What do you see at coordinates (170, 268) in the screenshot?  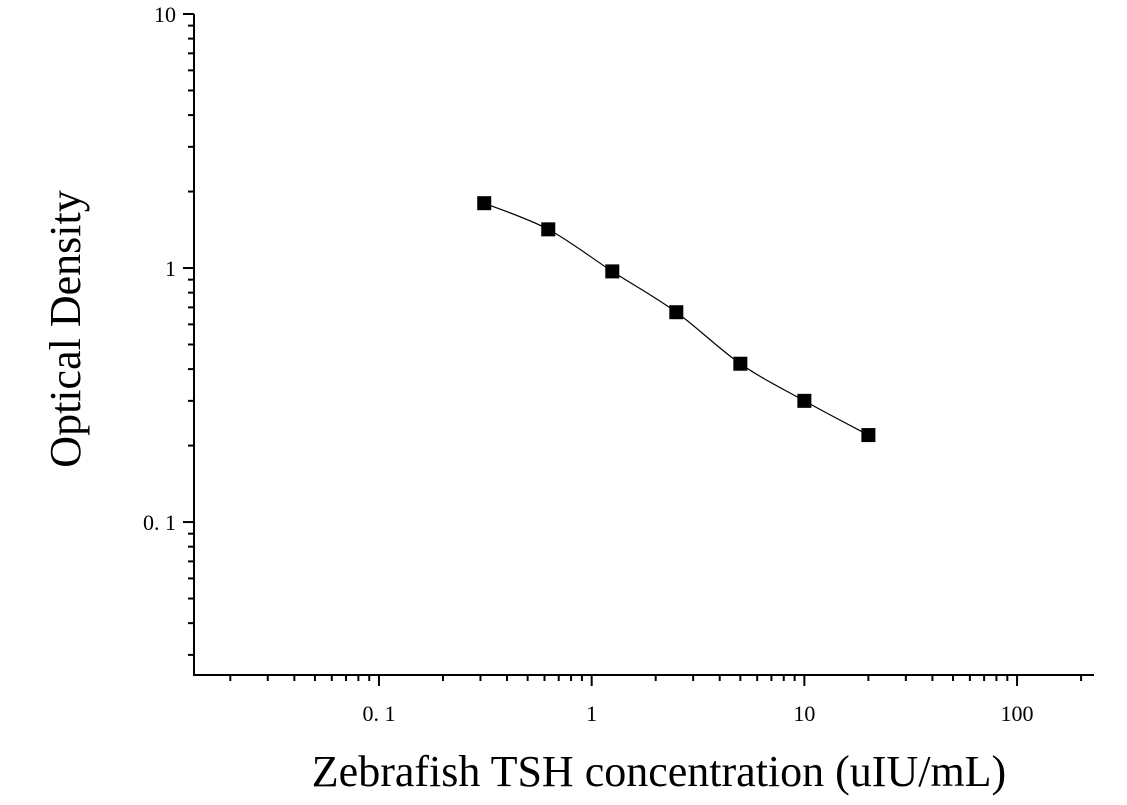 I see `y-tick-label: 1` at bounding box center [170, 268].